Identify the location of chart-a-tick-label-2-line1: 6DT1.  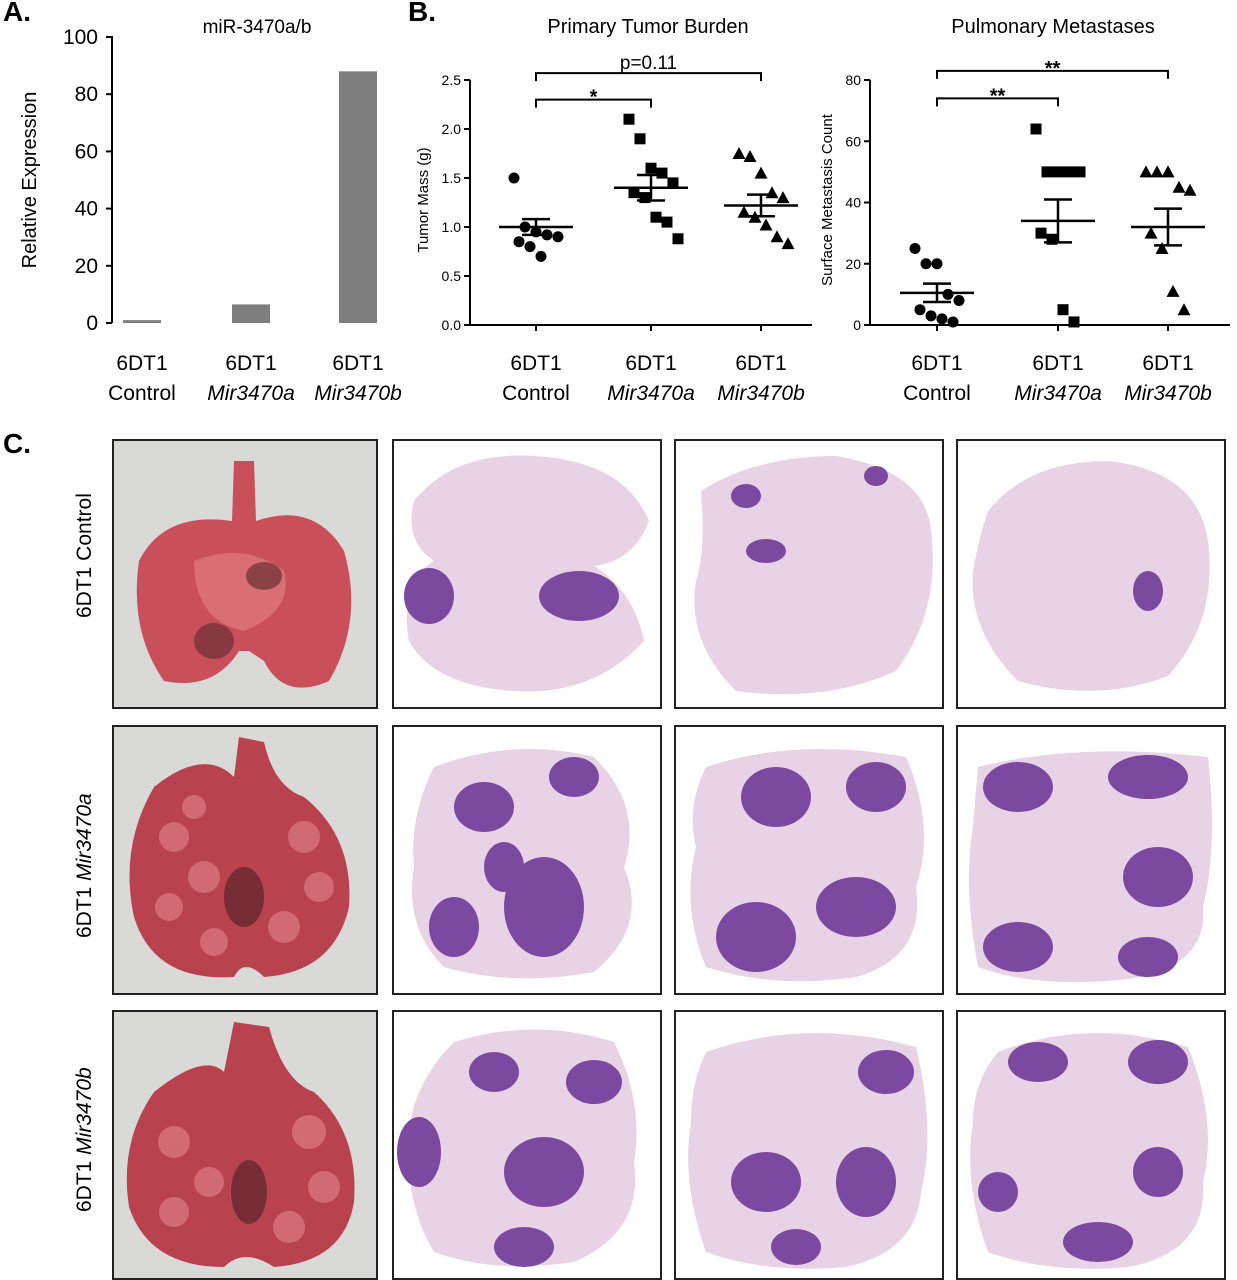
(357, 363).